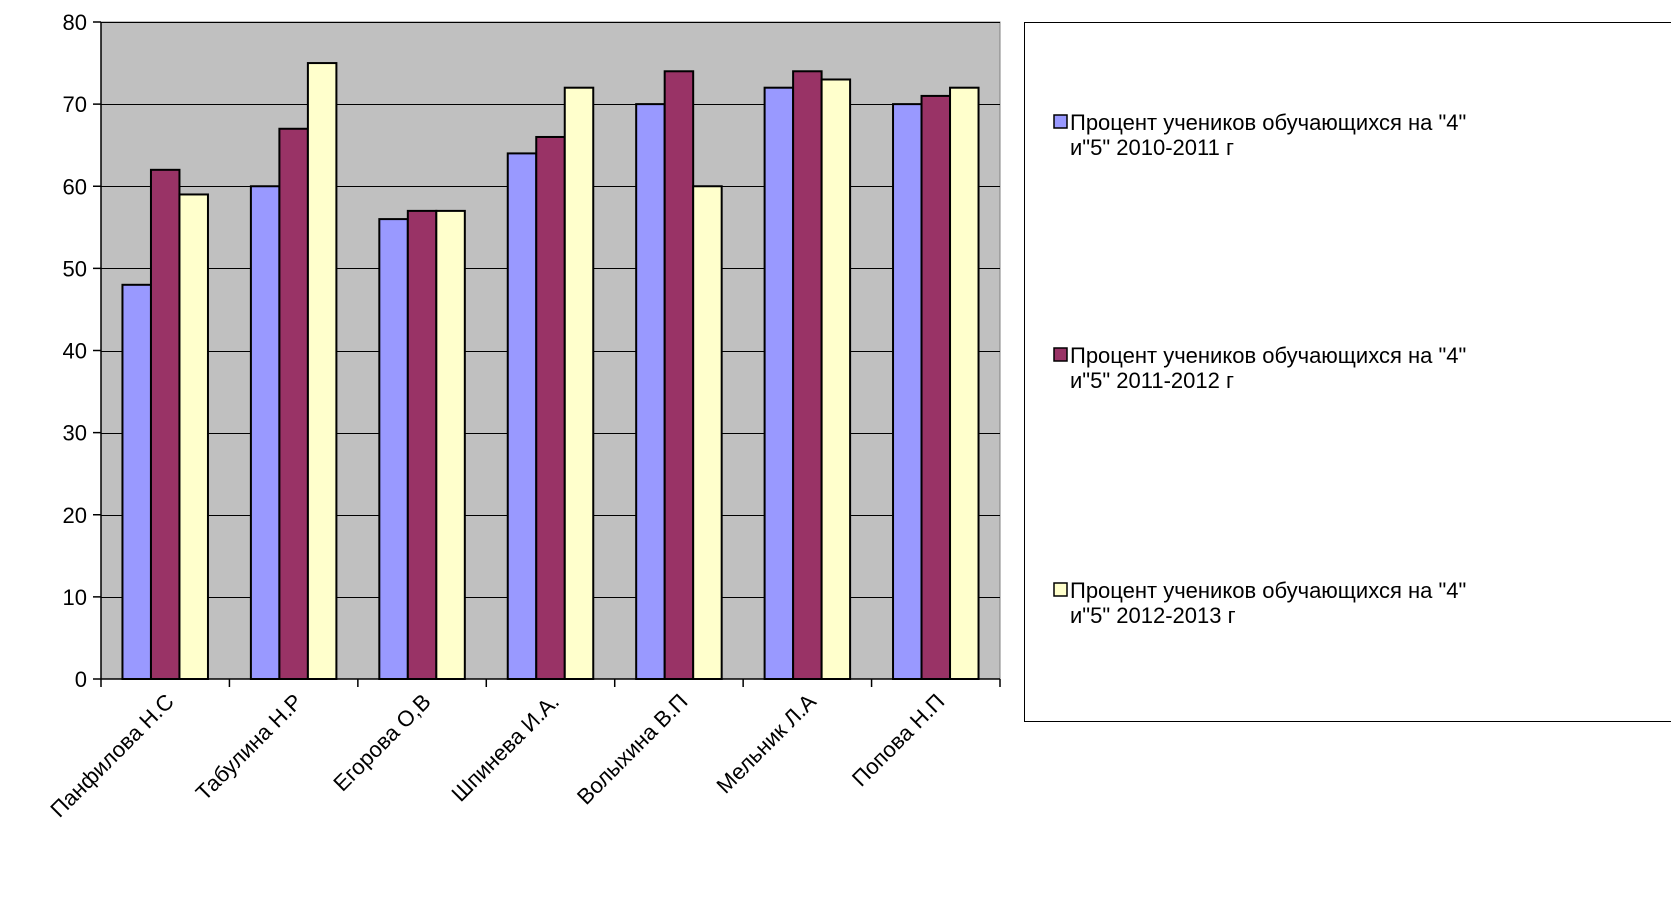 The height and width of the screenshot is (916, 1671). What do you see at coordinates (75, 433) in the screenshot?
I see `y-tick-label: 30` at bounding box center [75, 433].